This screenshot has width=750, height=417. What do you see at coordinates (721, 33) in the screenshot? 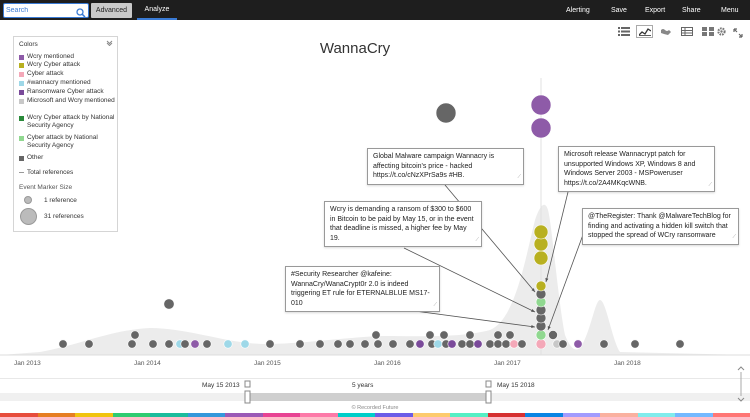
I see `gear-icon` at bounding box center [721, 33].